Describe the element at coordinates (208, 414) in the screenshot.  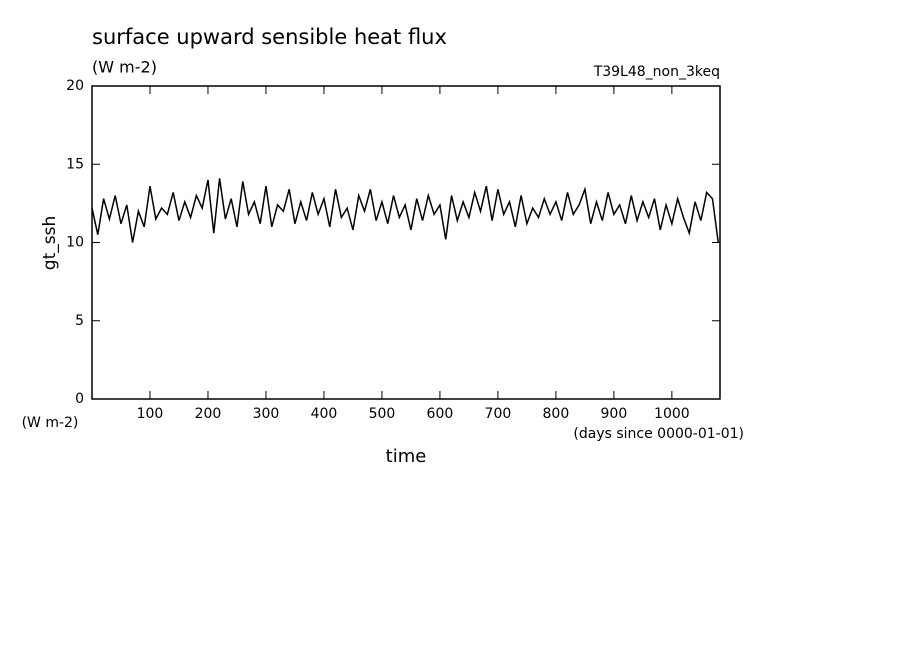
I see `x-tick-label: 200` at that location.